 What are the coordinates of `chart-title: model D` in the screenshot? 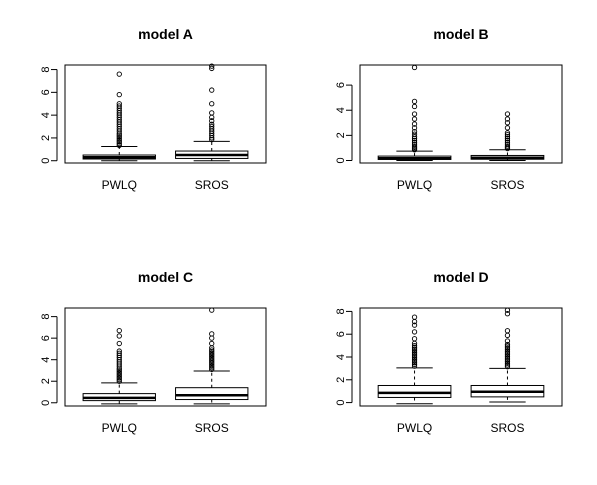 It's located at (460, 277).